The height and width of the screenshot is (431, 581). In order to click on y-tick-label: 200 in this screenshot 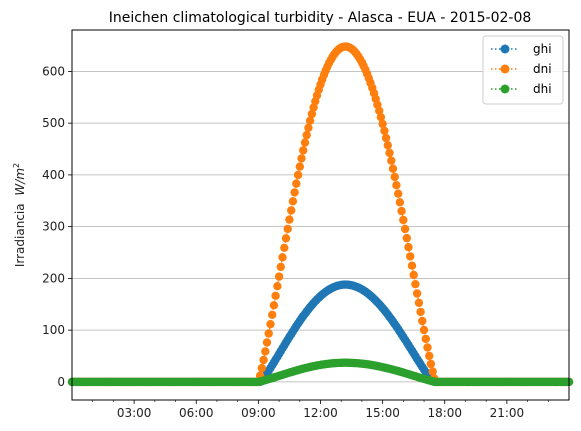, I will do `click(53, 278)`.